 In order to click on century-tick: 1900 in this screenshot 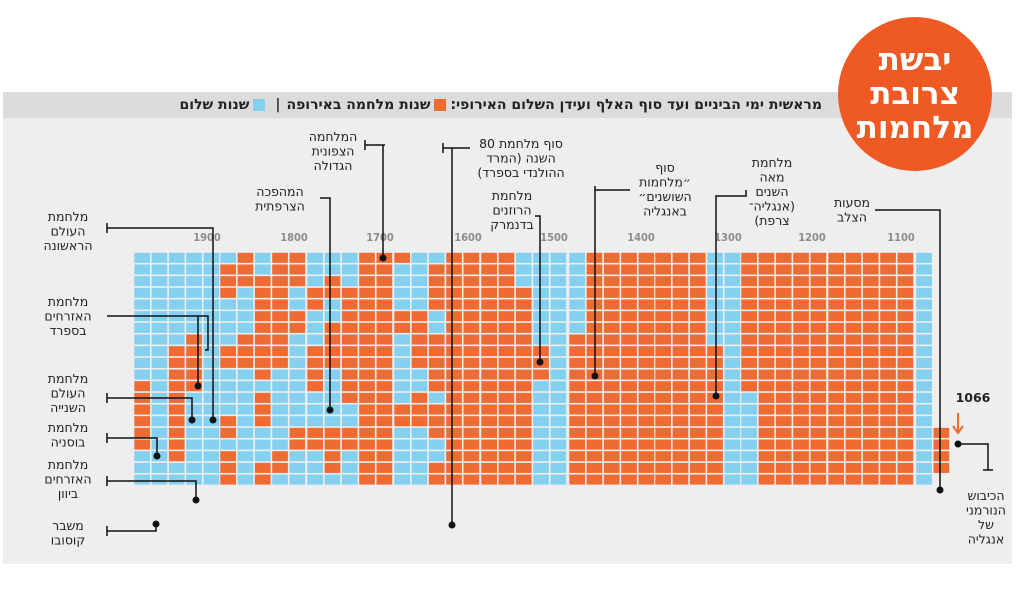, I will do `click(207, 237)`.